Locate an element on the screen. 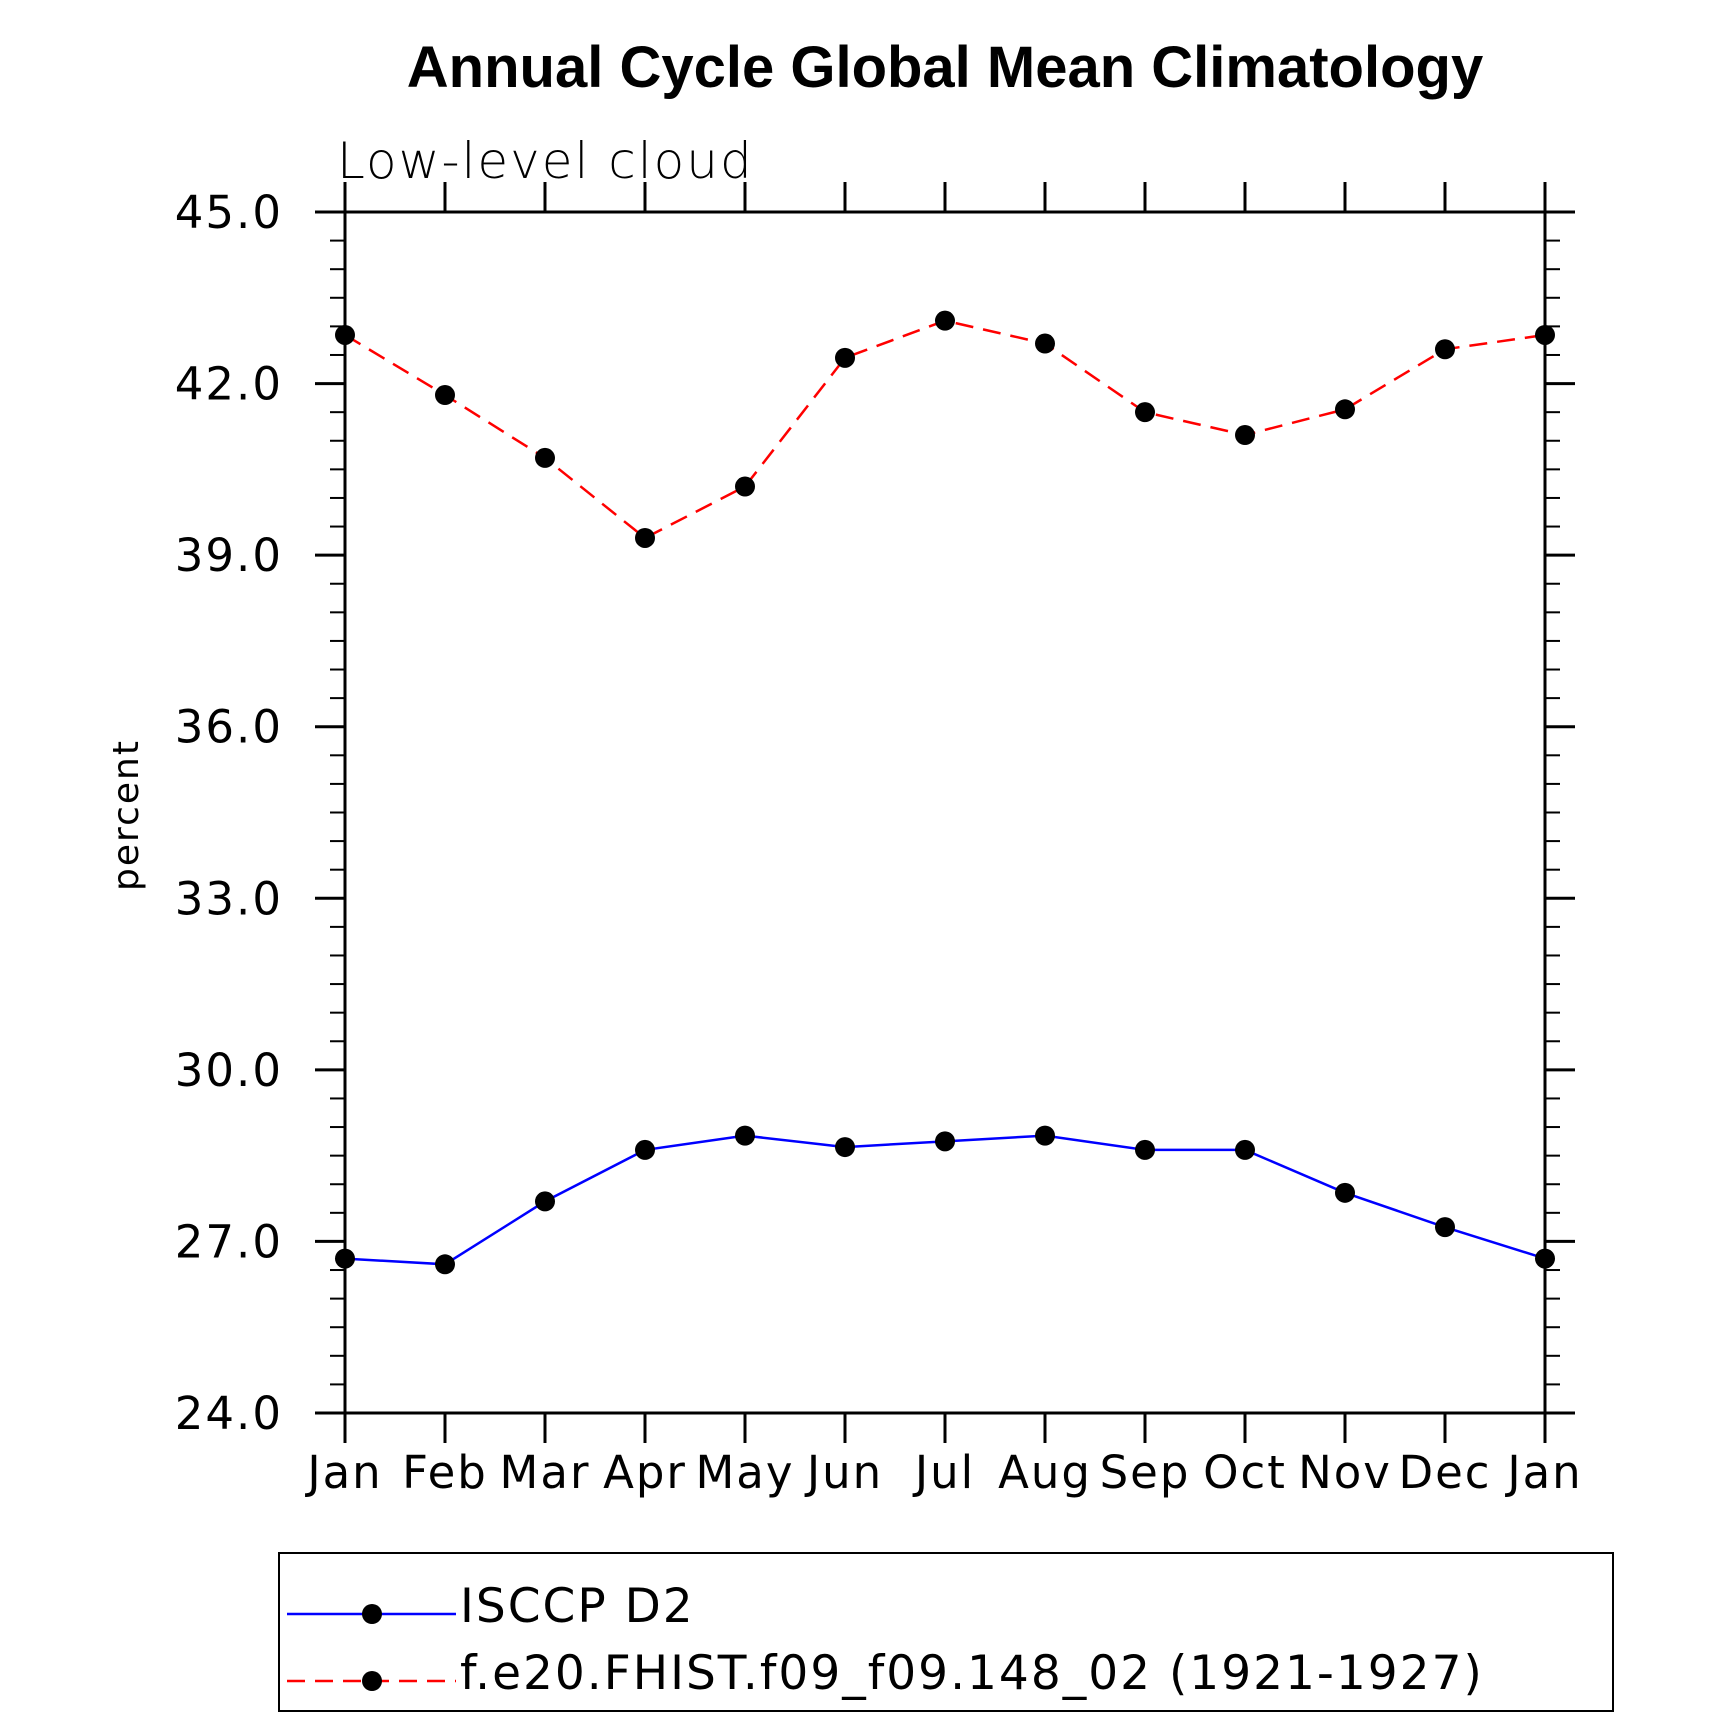 This screenshot has height=1713, width=1710. chart-title: Annual Cycle Global Mean Climatology is located at coordinates (945, 67).